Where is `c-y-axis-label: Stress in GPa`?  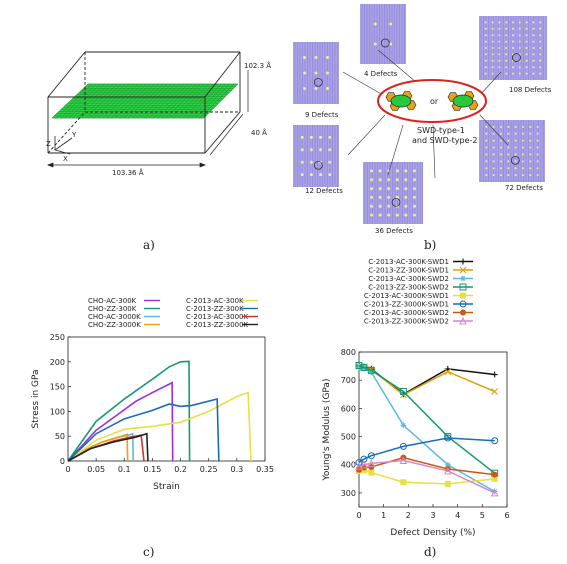 c-y-axis-label: Stress in GPa is located at coordinates (36, 398).